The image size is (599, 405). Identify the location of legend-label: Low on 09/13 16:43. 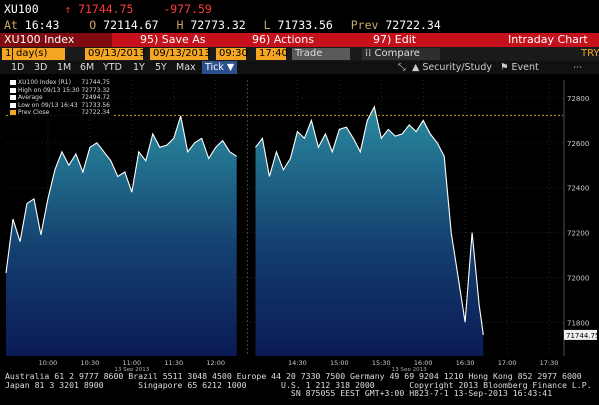
(48, 105).